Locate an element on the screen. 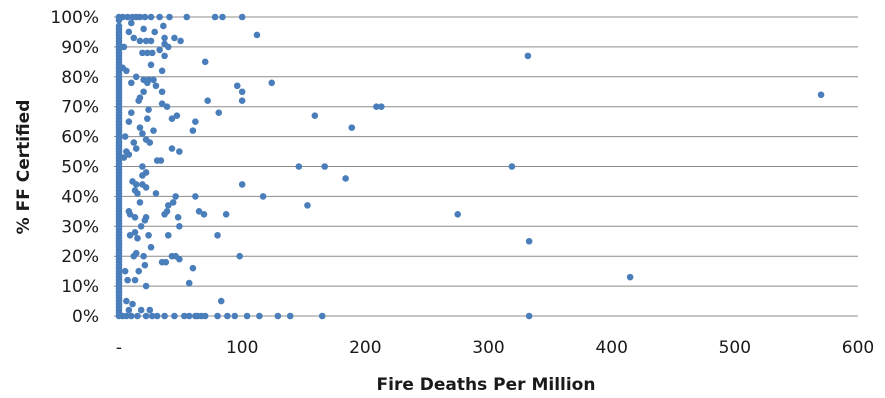 The height and width of the screenshot is (398, 885). x-tick-label: - is located at coordinates (119, 348).